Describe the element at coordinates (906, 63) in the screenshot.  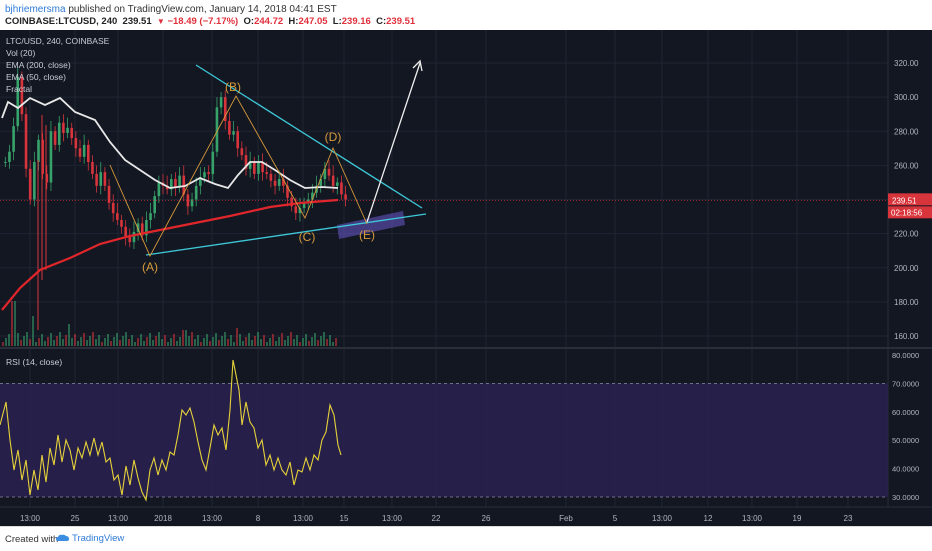
I see `price-tick: 320.00` at that location.